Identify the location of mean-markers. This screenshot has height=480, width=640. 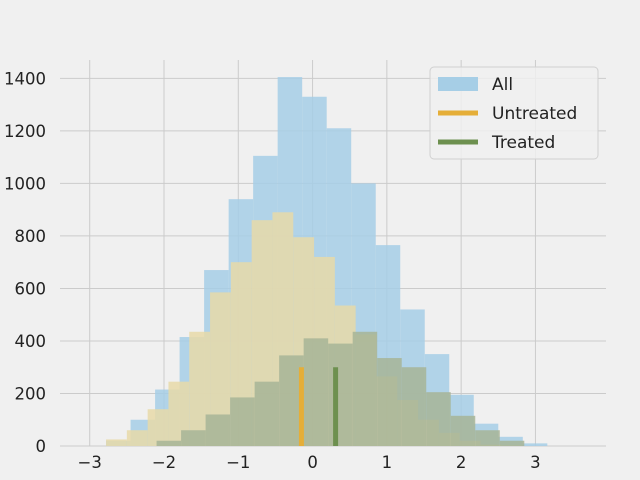
(318, 406).